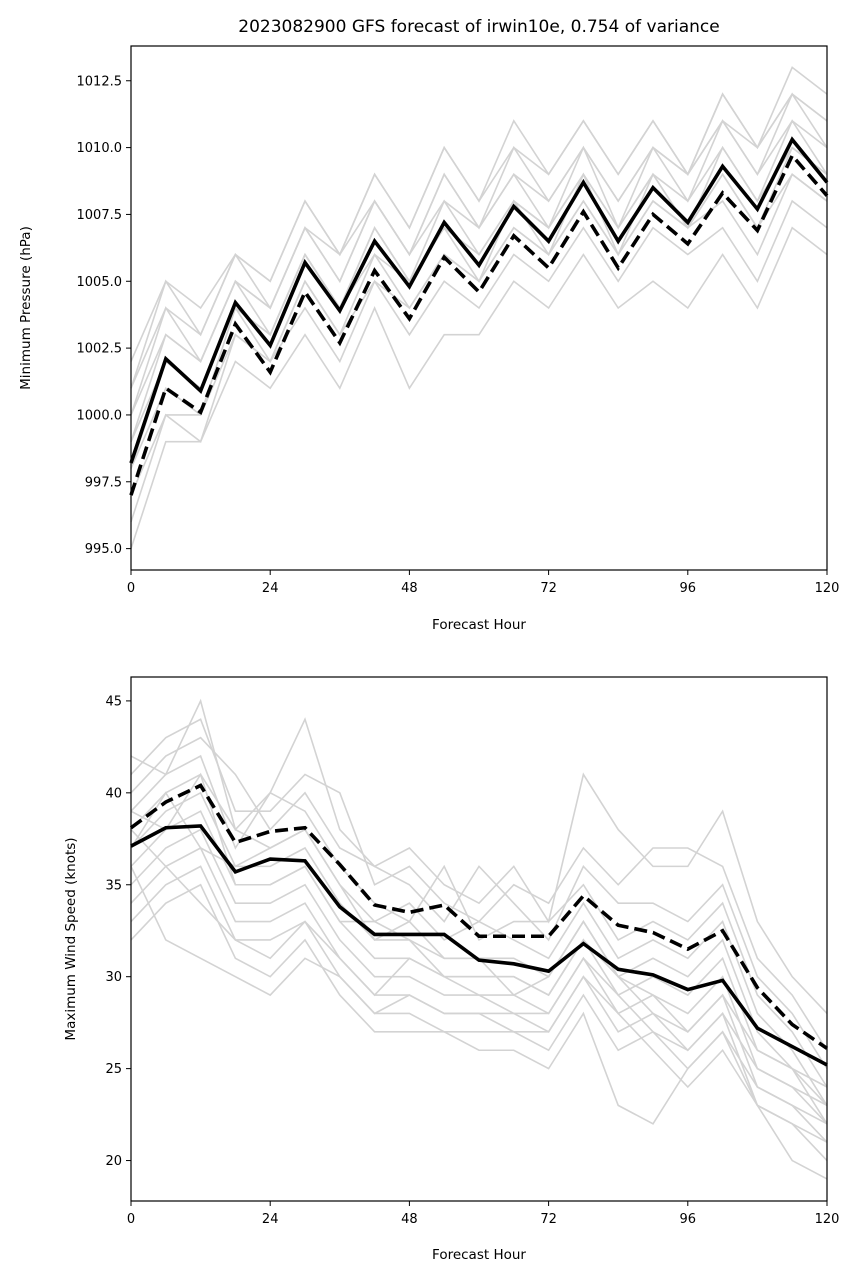 The width and height of the screenshot is (863, 1279). I want to click on pressure-y-axis-label: Minimum Pressure (hPa), so click(26, 308).